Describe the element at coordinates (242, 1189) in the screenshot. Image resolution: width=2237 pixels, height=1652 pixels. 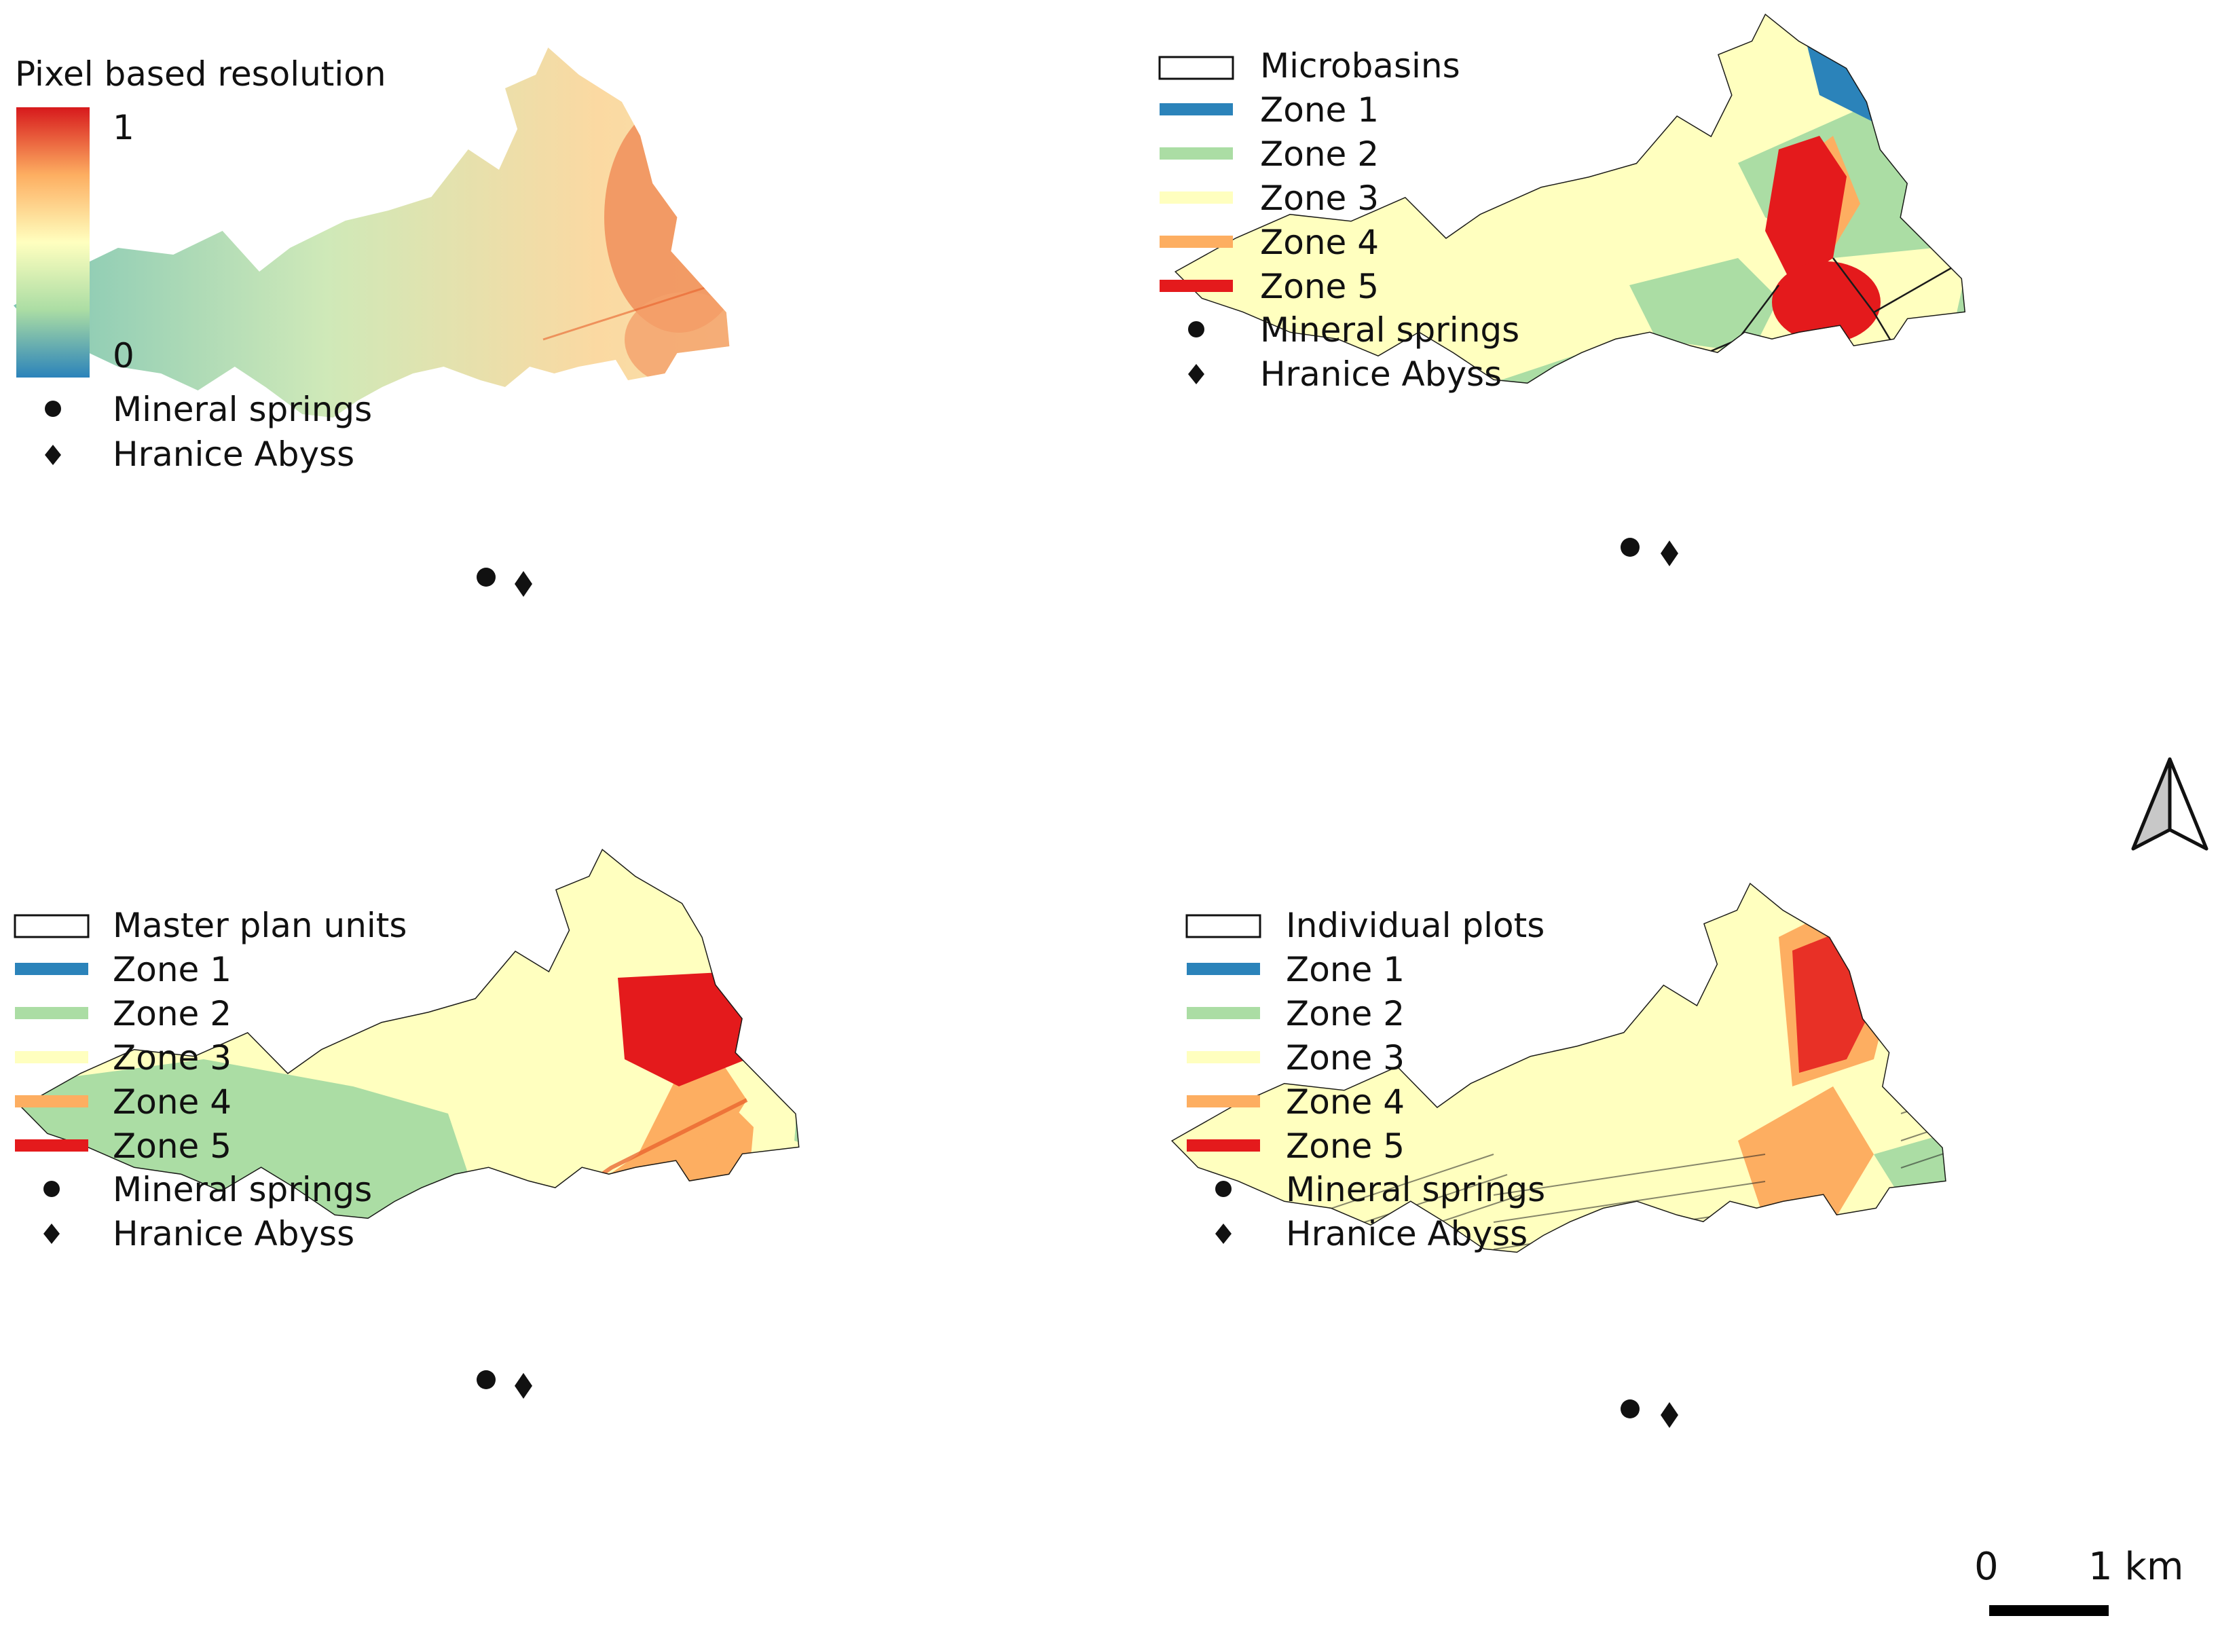
I see `master-plan-legend-spring-label: Mineral springs` at that location.